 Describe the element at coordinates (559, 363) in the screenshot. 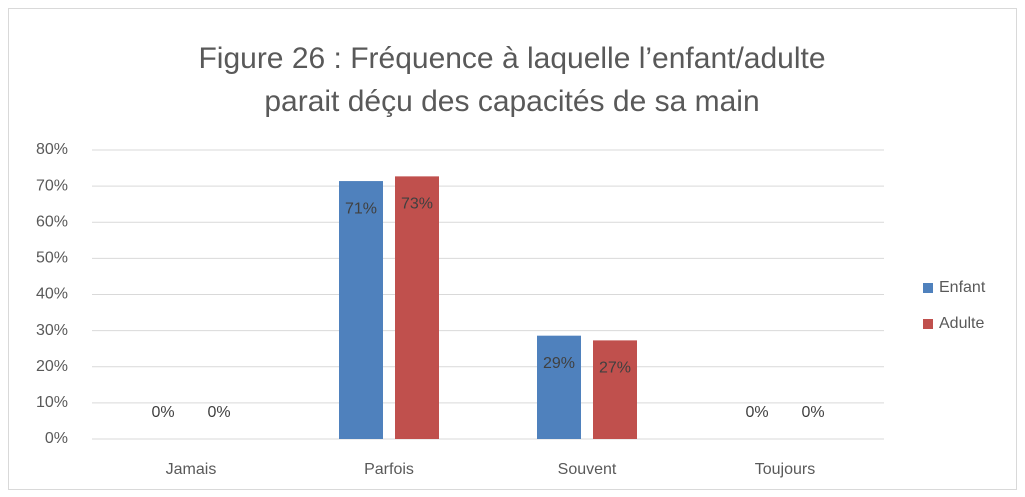

I see `data-label: 29%` at that location.